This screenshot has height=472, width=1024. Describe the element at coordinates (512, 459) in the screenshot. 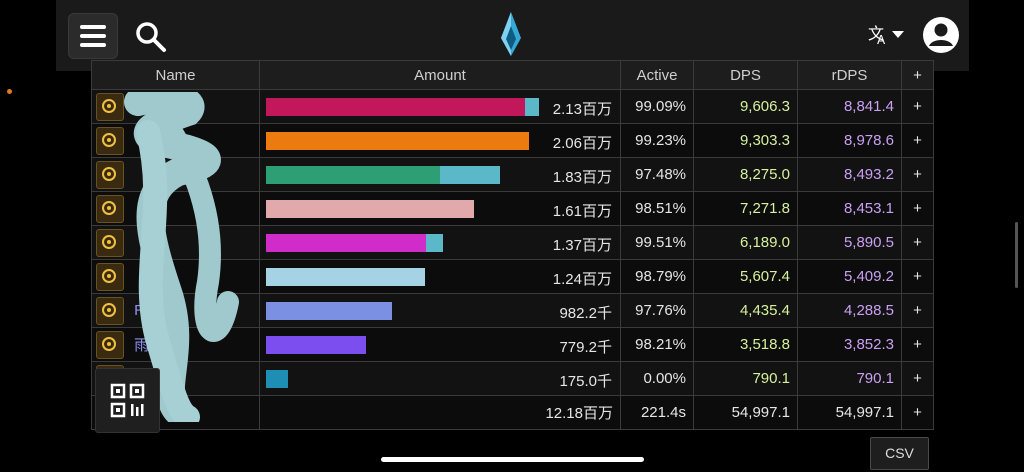

I see `home-indicator` at that location.